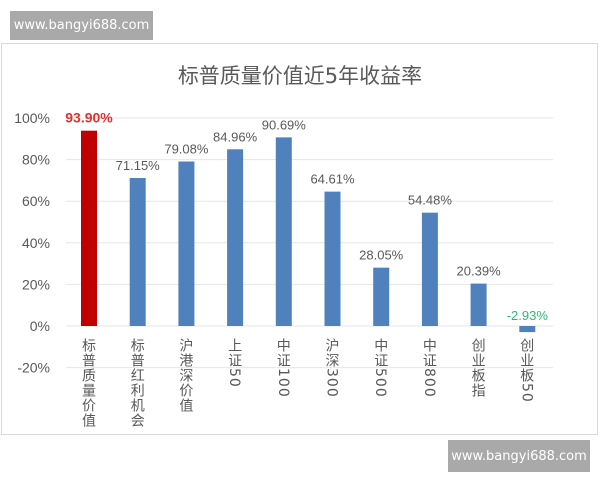  I want to click on x-category-label: 标普质量价值, so click(88, 383).